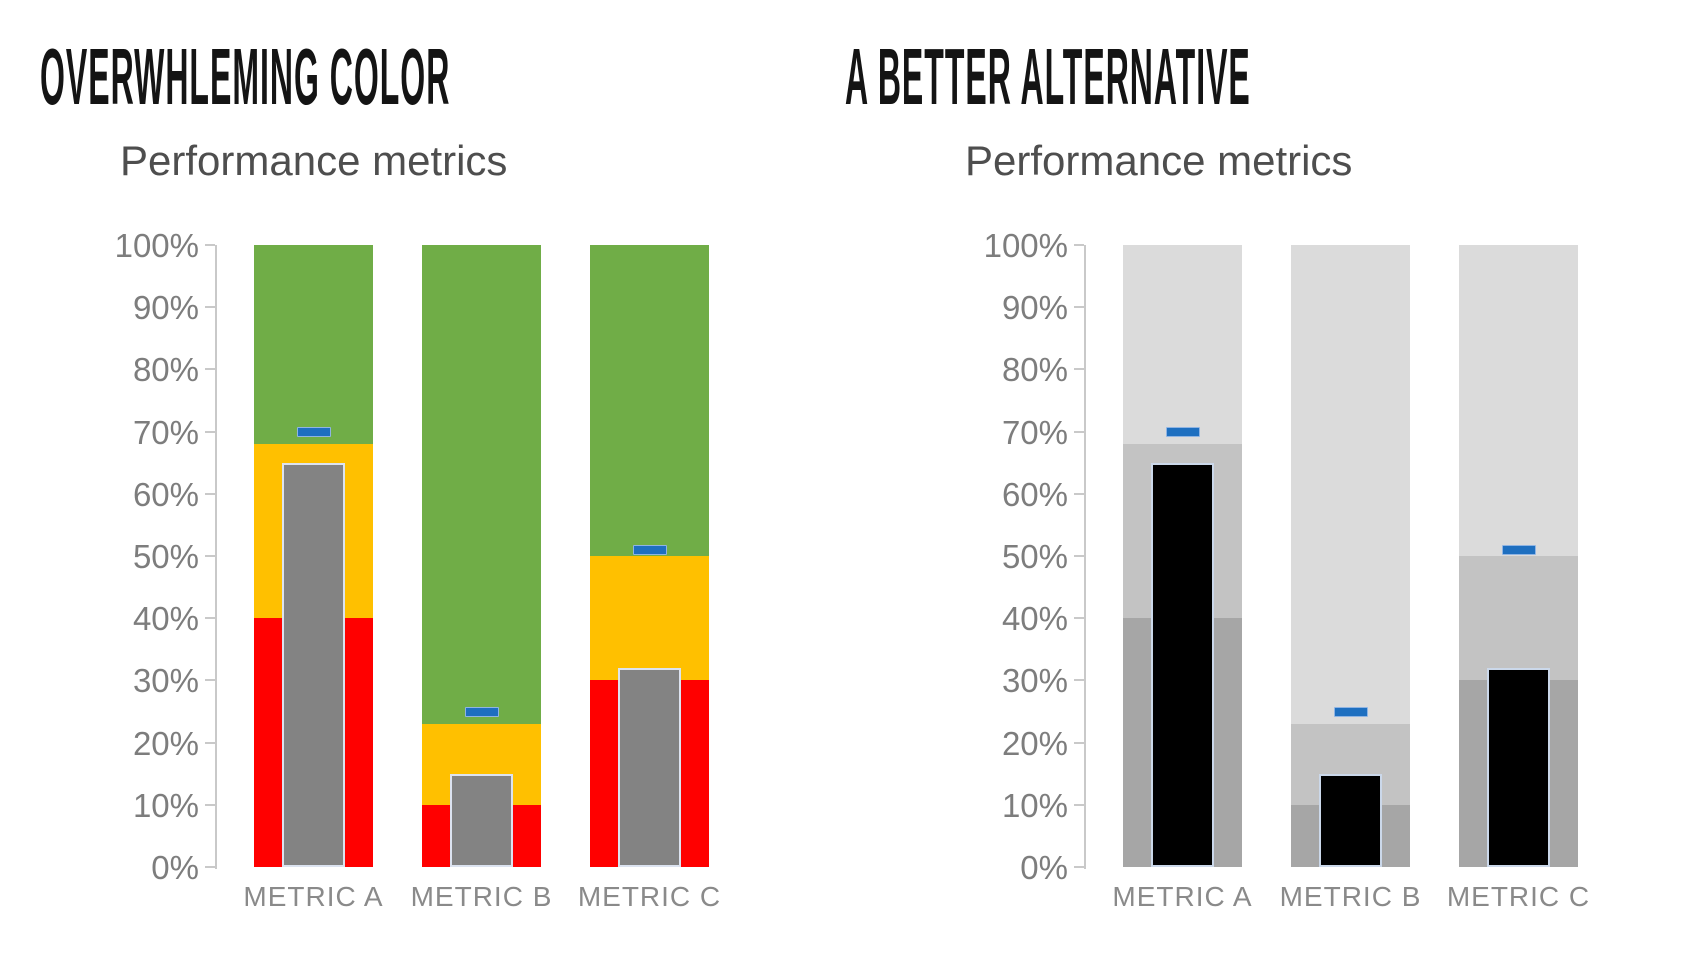  What do you see at coordinates (1048, 76) in the screenshot?
I see `heading-better-alternative: A BETTER ALTERNATIVE` at bounding box center [1048, 76].